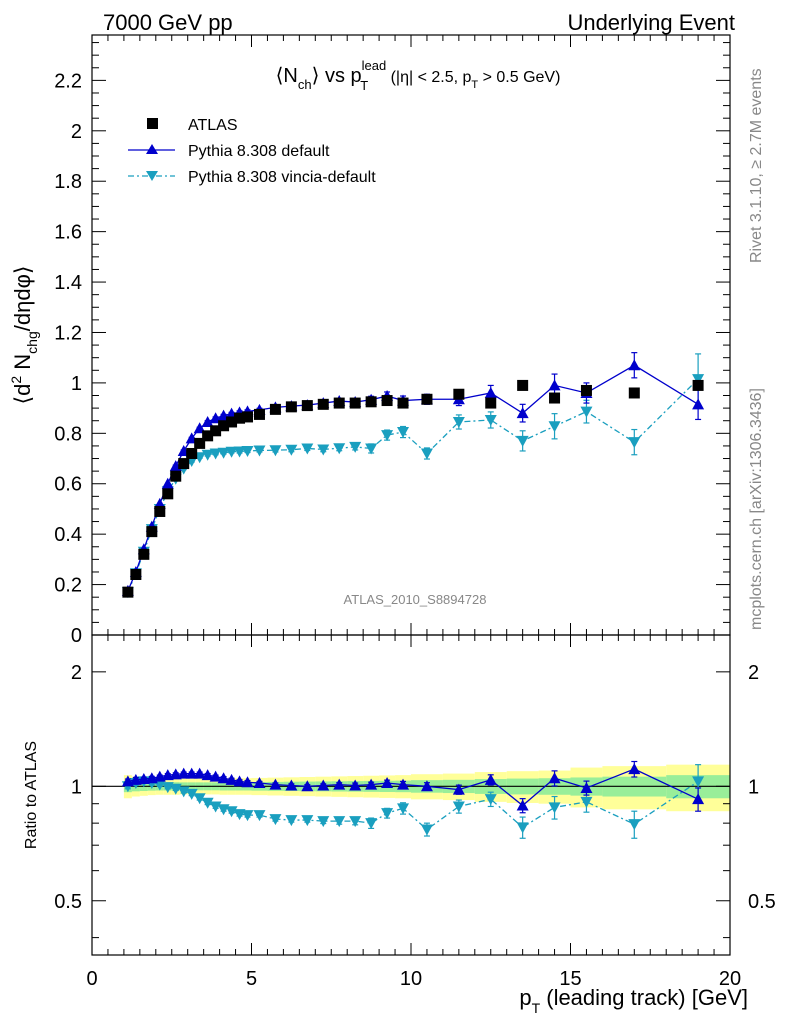 The height and width of the screenshot is (1024, 786). What do you see at coordinates (68, 81) in the screenshot?
I see `y-tick-label: 2.2` at bounding box center [68, 81].